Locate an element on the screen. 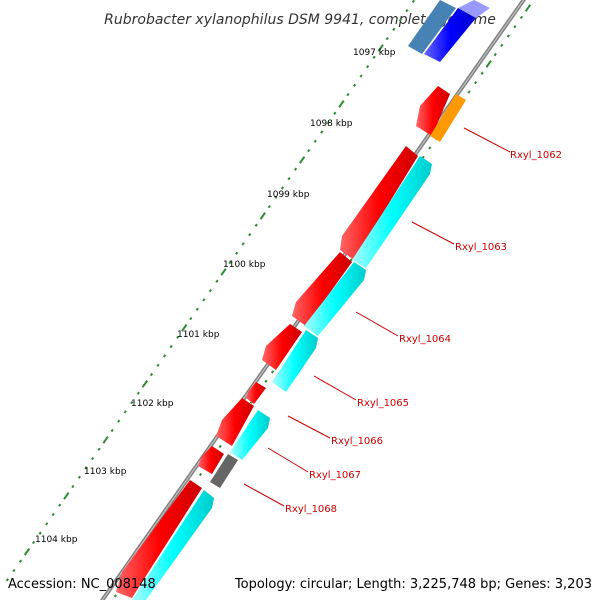 This screenshot has height=600, width=600. feature-block-blue-tip is located at coordinates (474, 9).